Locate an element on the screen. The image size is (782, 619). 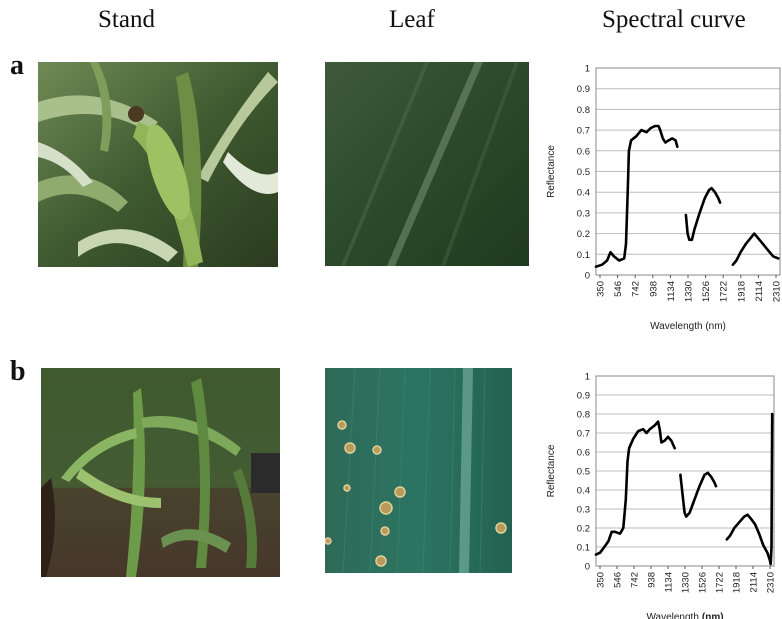
leaf-photo-b is located at coordinates (418, 470).